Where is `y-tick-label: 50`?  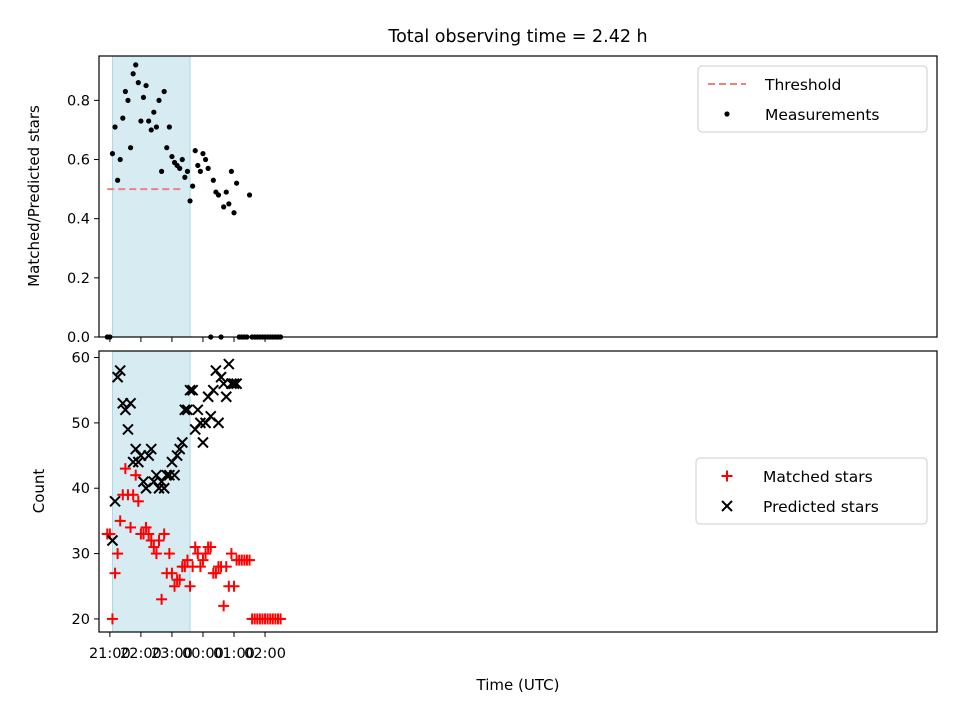
y-tick-label: 50 is located at coordinates (81, 424).